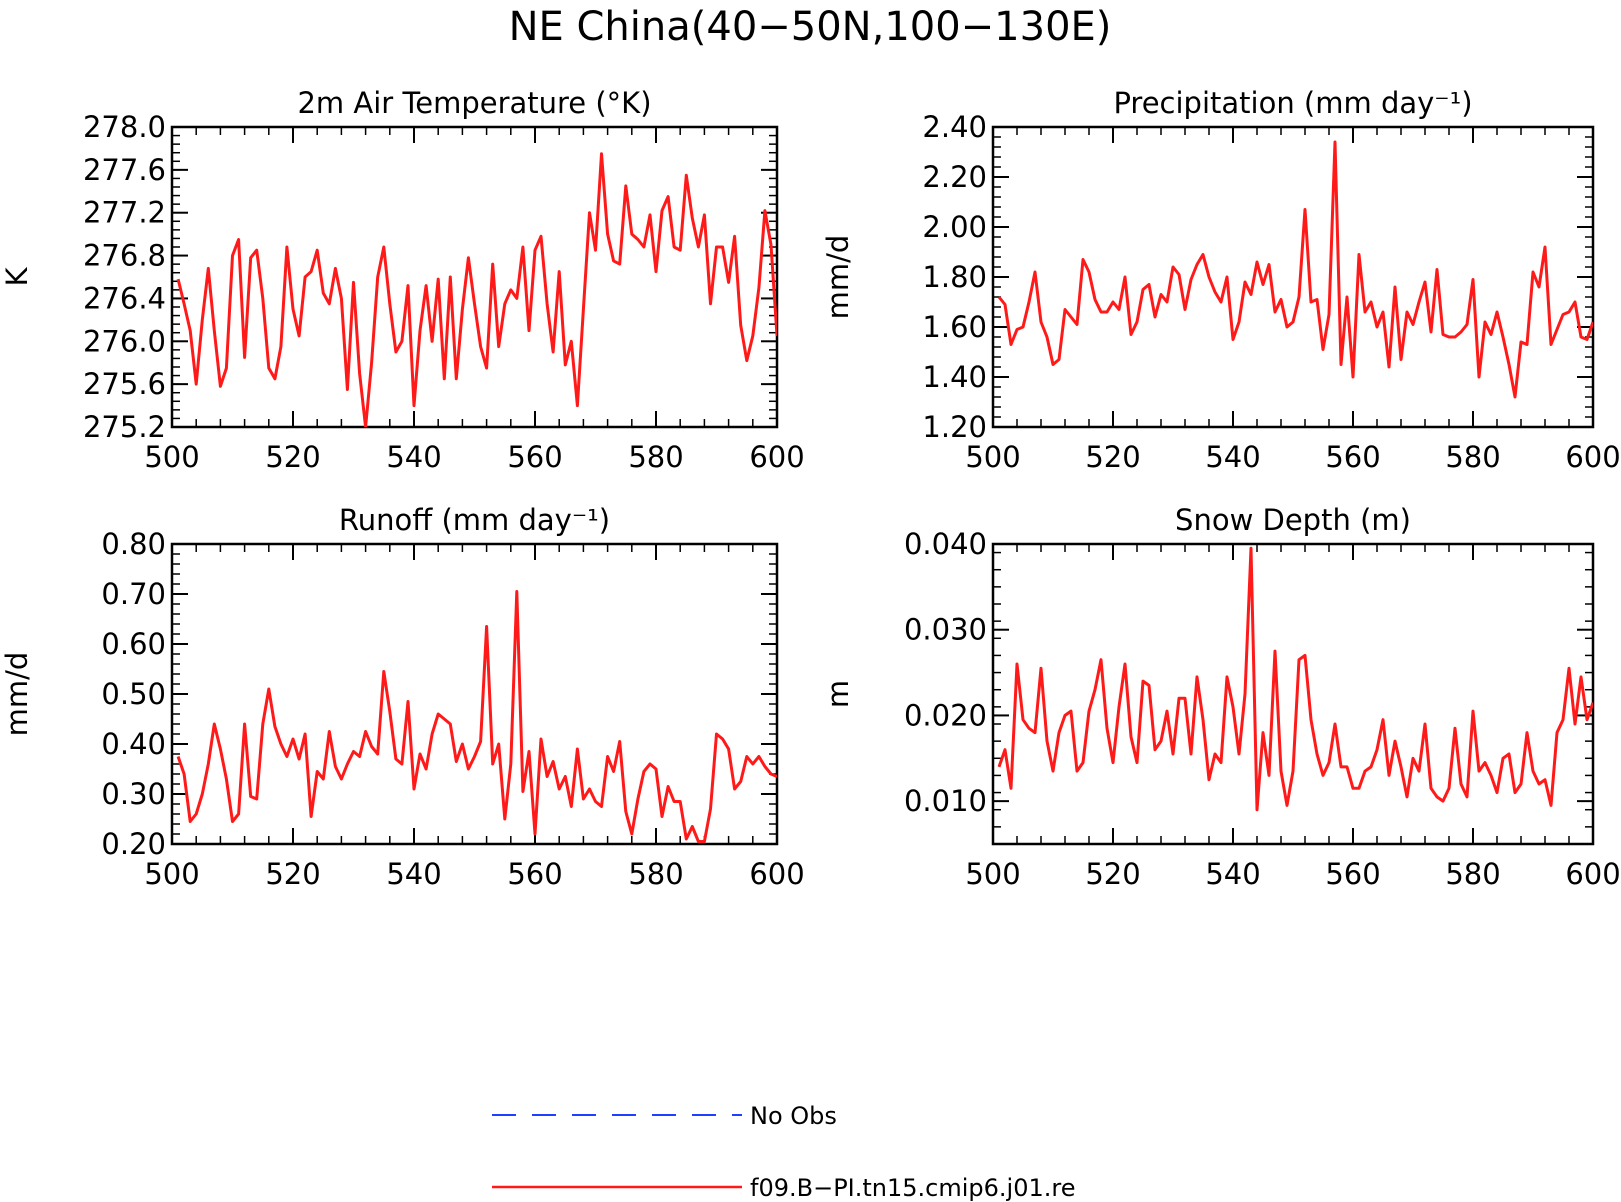 The image size is (1621, 1202). Describe the element at coordinates (912, 1188) in the screenshot. I see `legend-label-model: f09.B−PI.tn15.cmip6.j01.re` at that location.